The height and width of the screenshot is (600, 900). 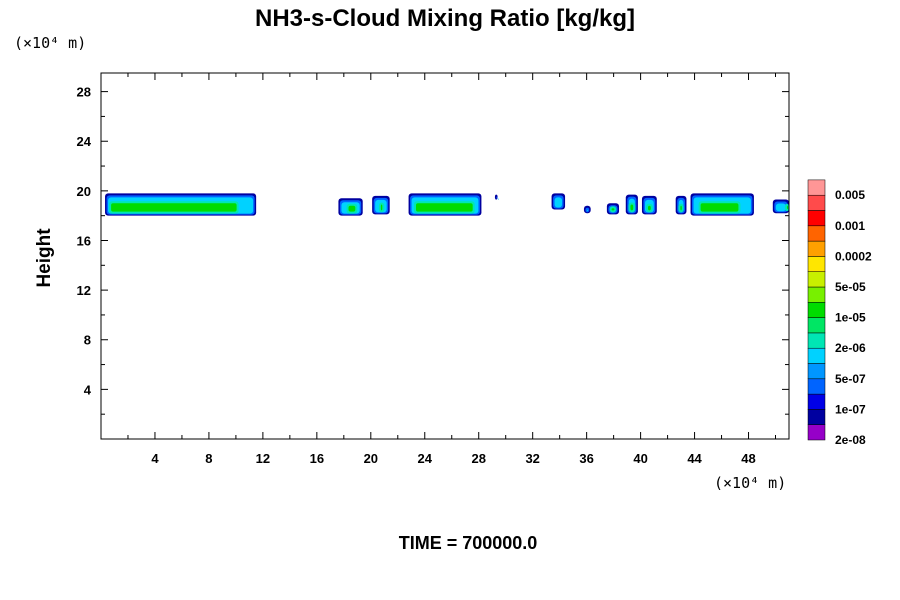 I want to click on y-tick-label: 16, so click(x=84, y=240).